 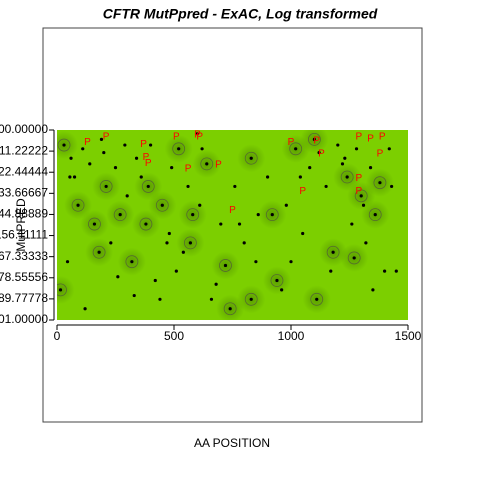 What do you see at coordinates (57, 336) in the screenshot?
I see `x-tick-label: 0` at bounding box center [57, 336].